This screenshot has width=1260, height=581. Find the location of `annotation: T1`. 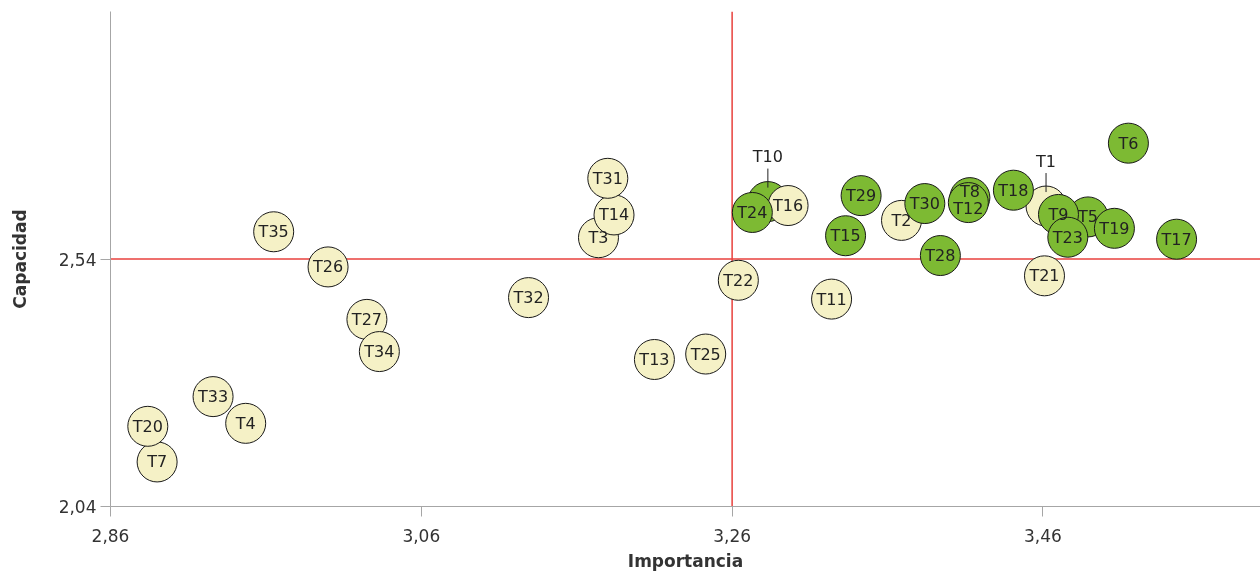

annotation: T1 is located at coordinates (1046, 161).